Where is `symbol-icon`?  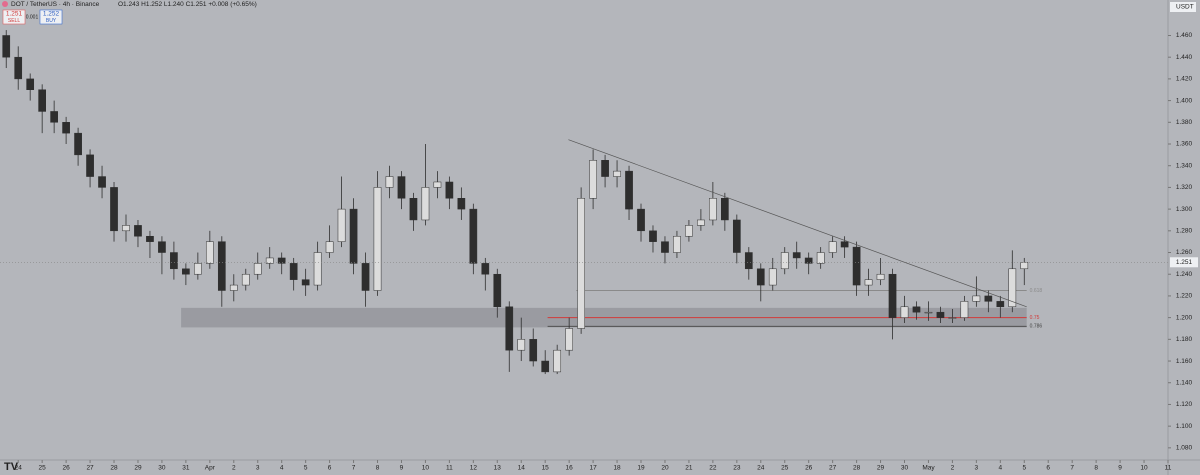
symbol-icon is located at coordinates (5, 4).